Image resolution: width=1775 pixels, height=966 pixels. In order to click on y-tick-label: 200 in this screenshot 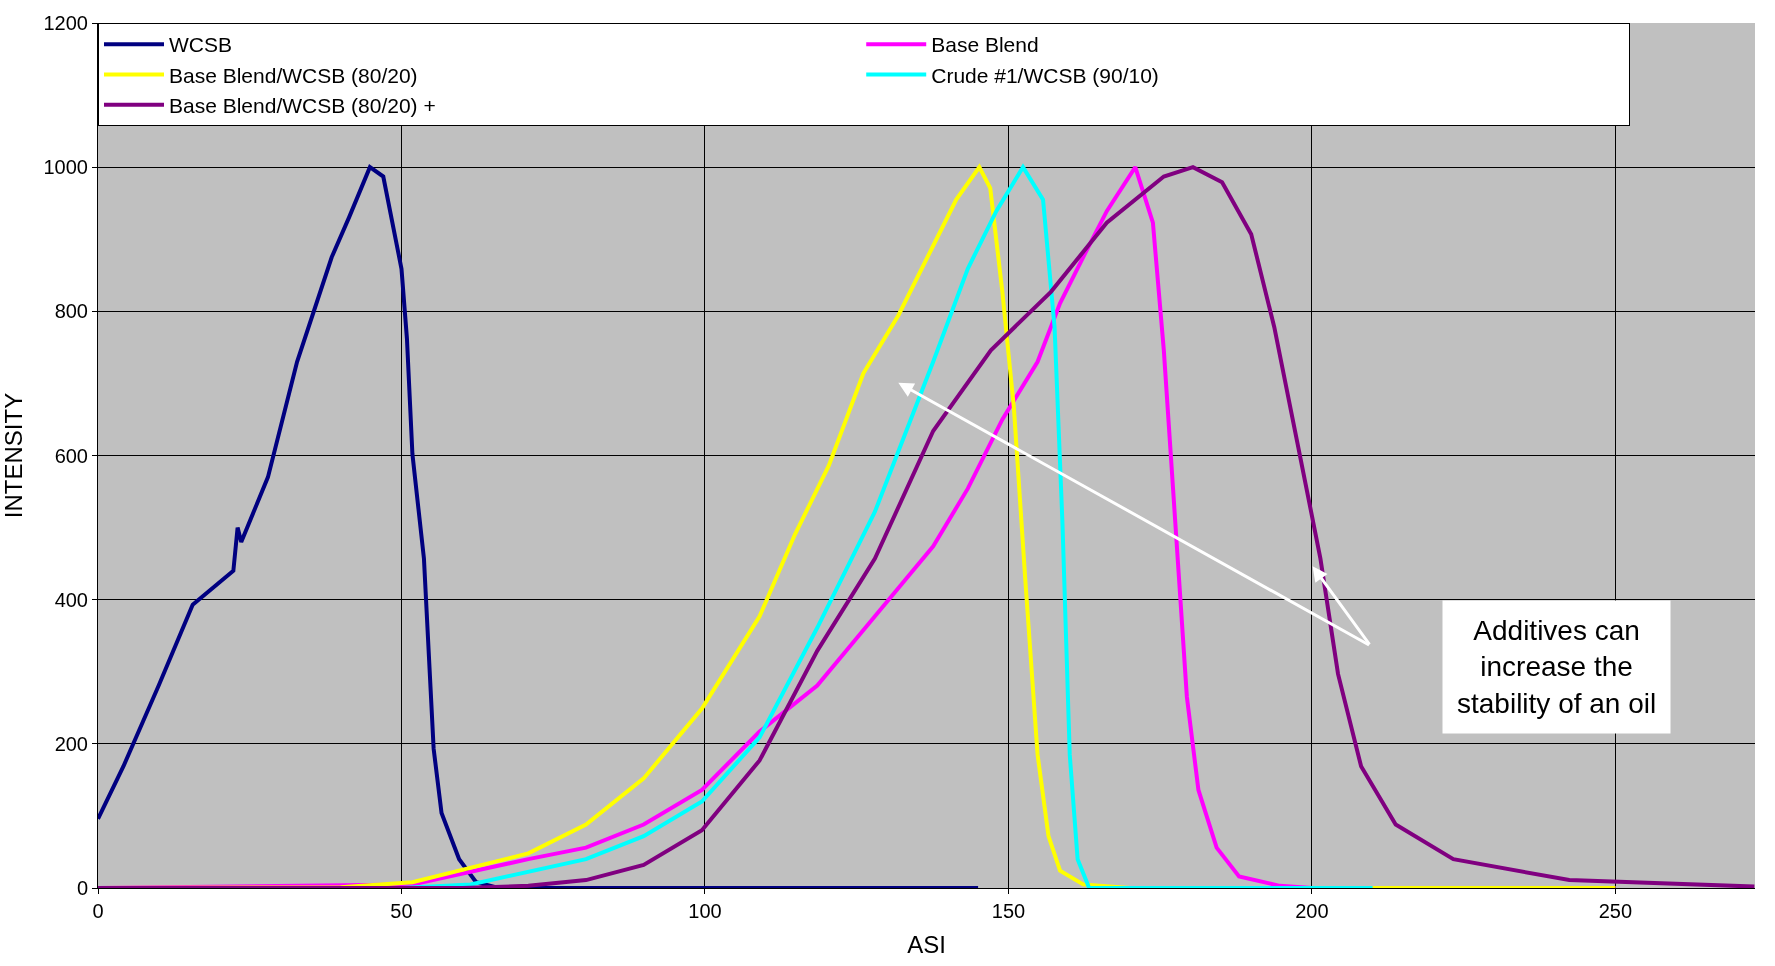, I will do `click(71, 743)`.